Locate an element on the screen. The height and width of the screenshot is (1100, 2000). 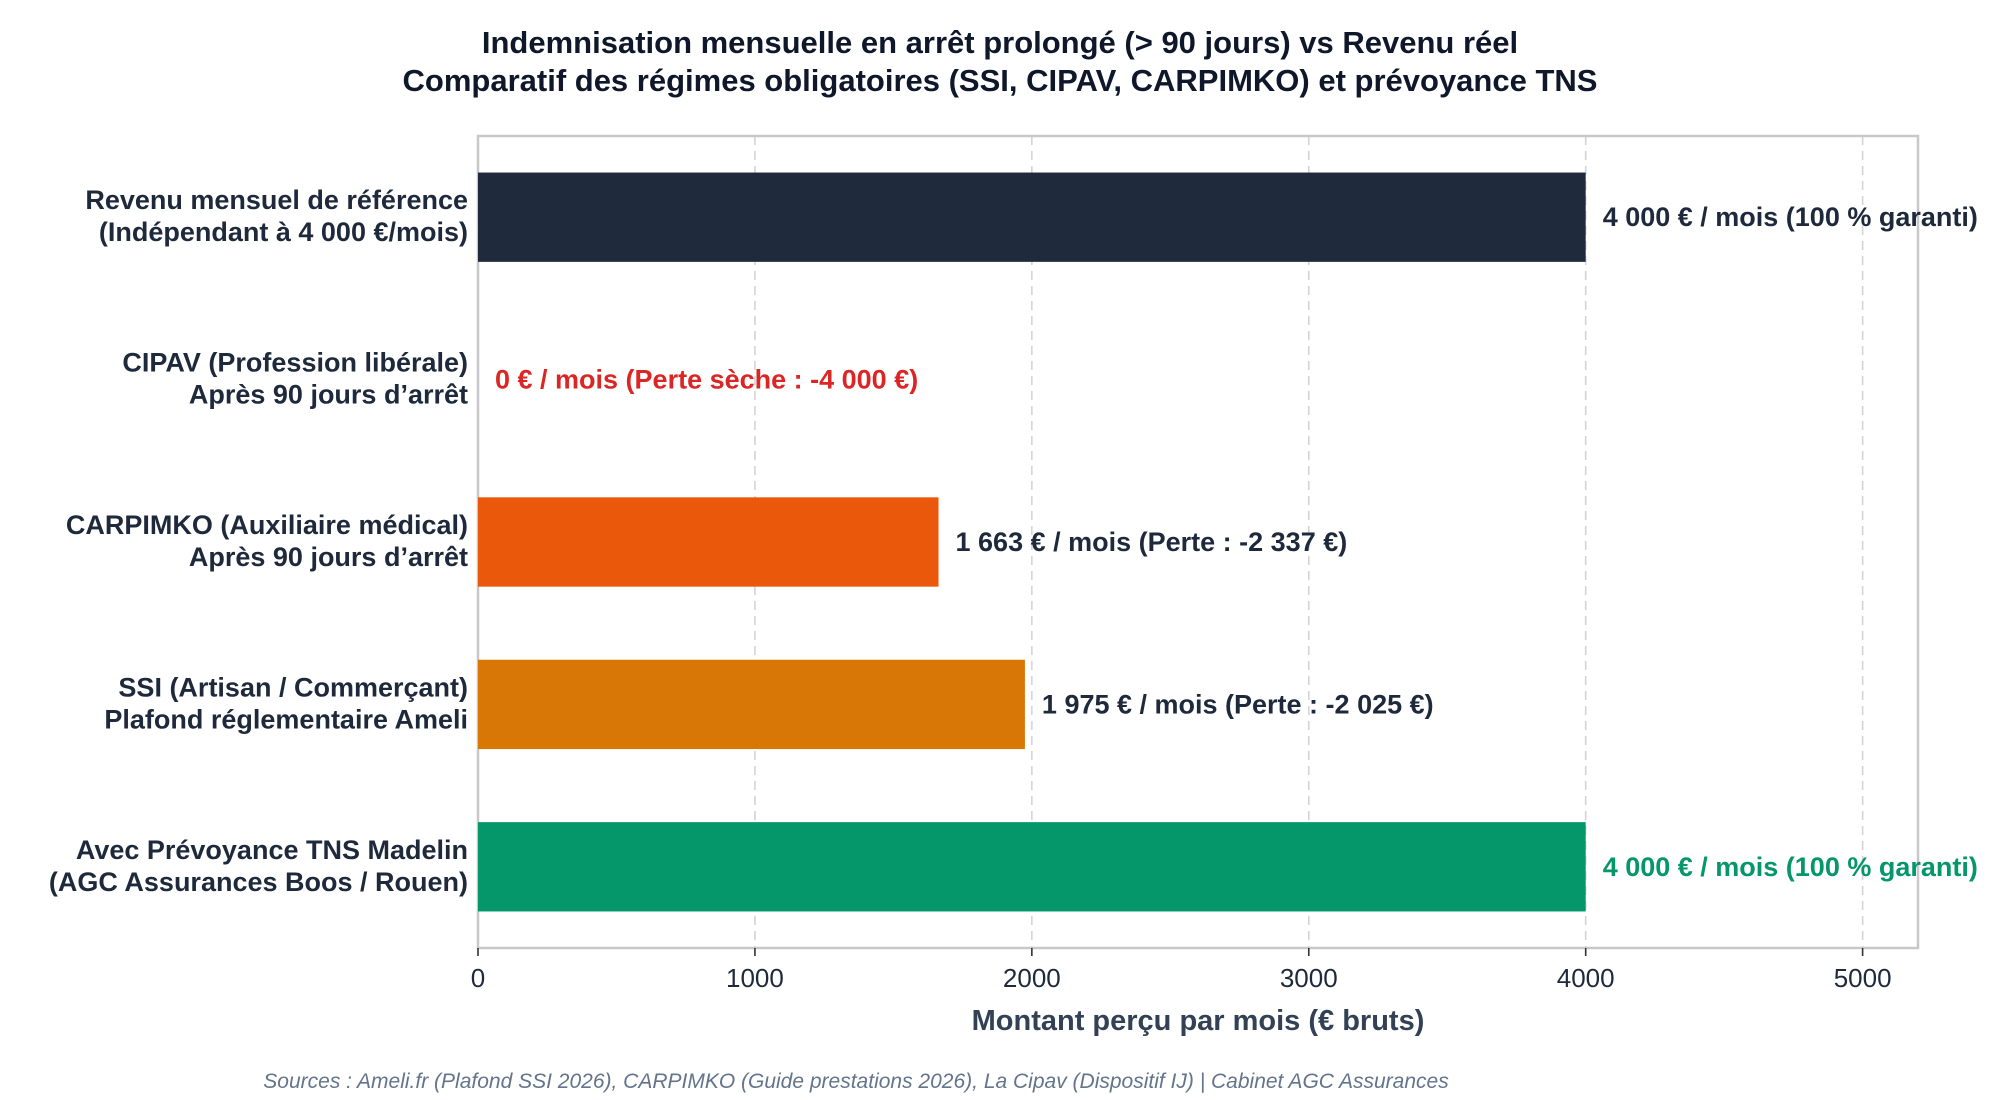
x-tick-label: 5000 is located at coordinates (1863, 978).